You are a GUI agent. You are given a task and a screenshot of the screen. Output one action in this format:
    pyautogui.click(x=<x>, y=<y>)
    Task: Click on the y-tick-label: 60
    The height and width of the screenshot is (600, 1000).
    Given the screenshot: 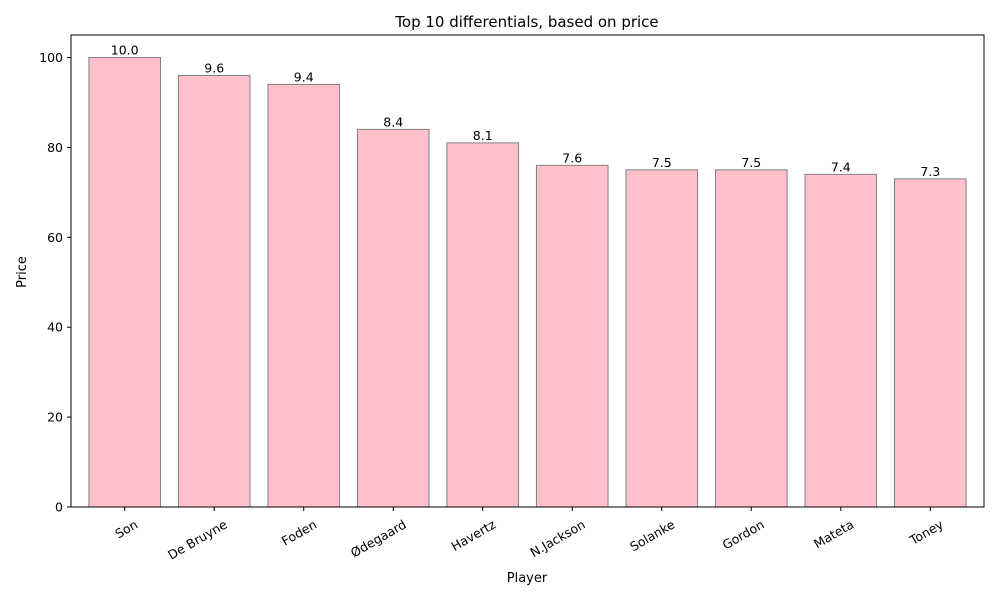 What is the action you would take?
    pyautogui.click(x=55, y=237)
    